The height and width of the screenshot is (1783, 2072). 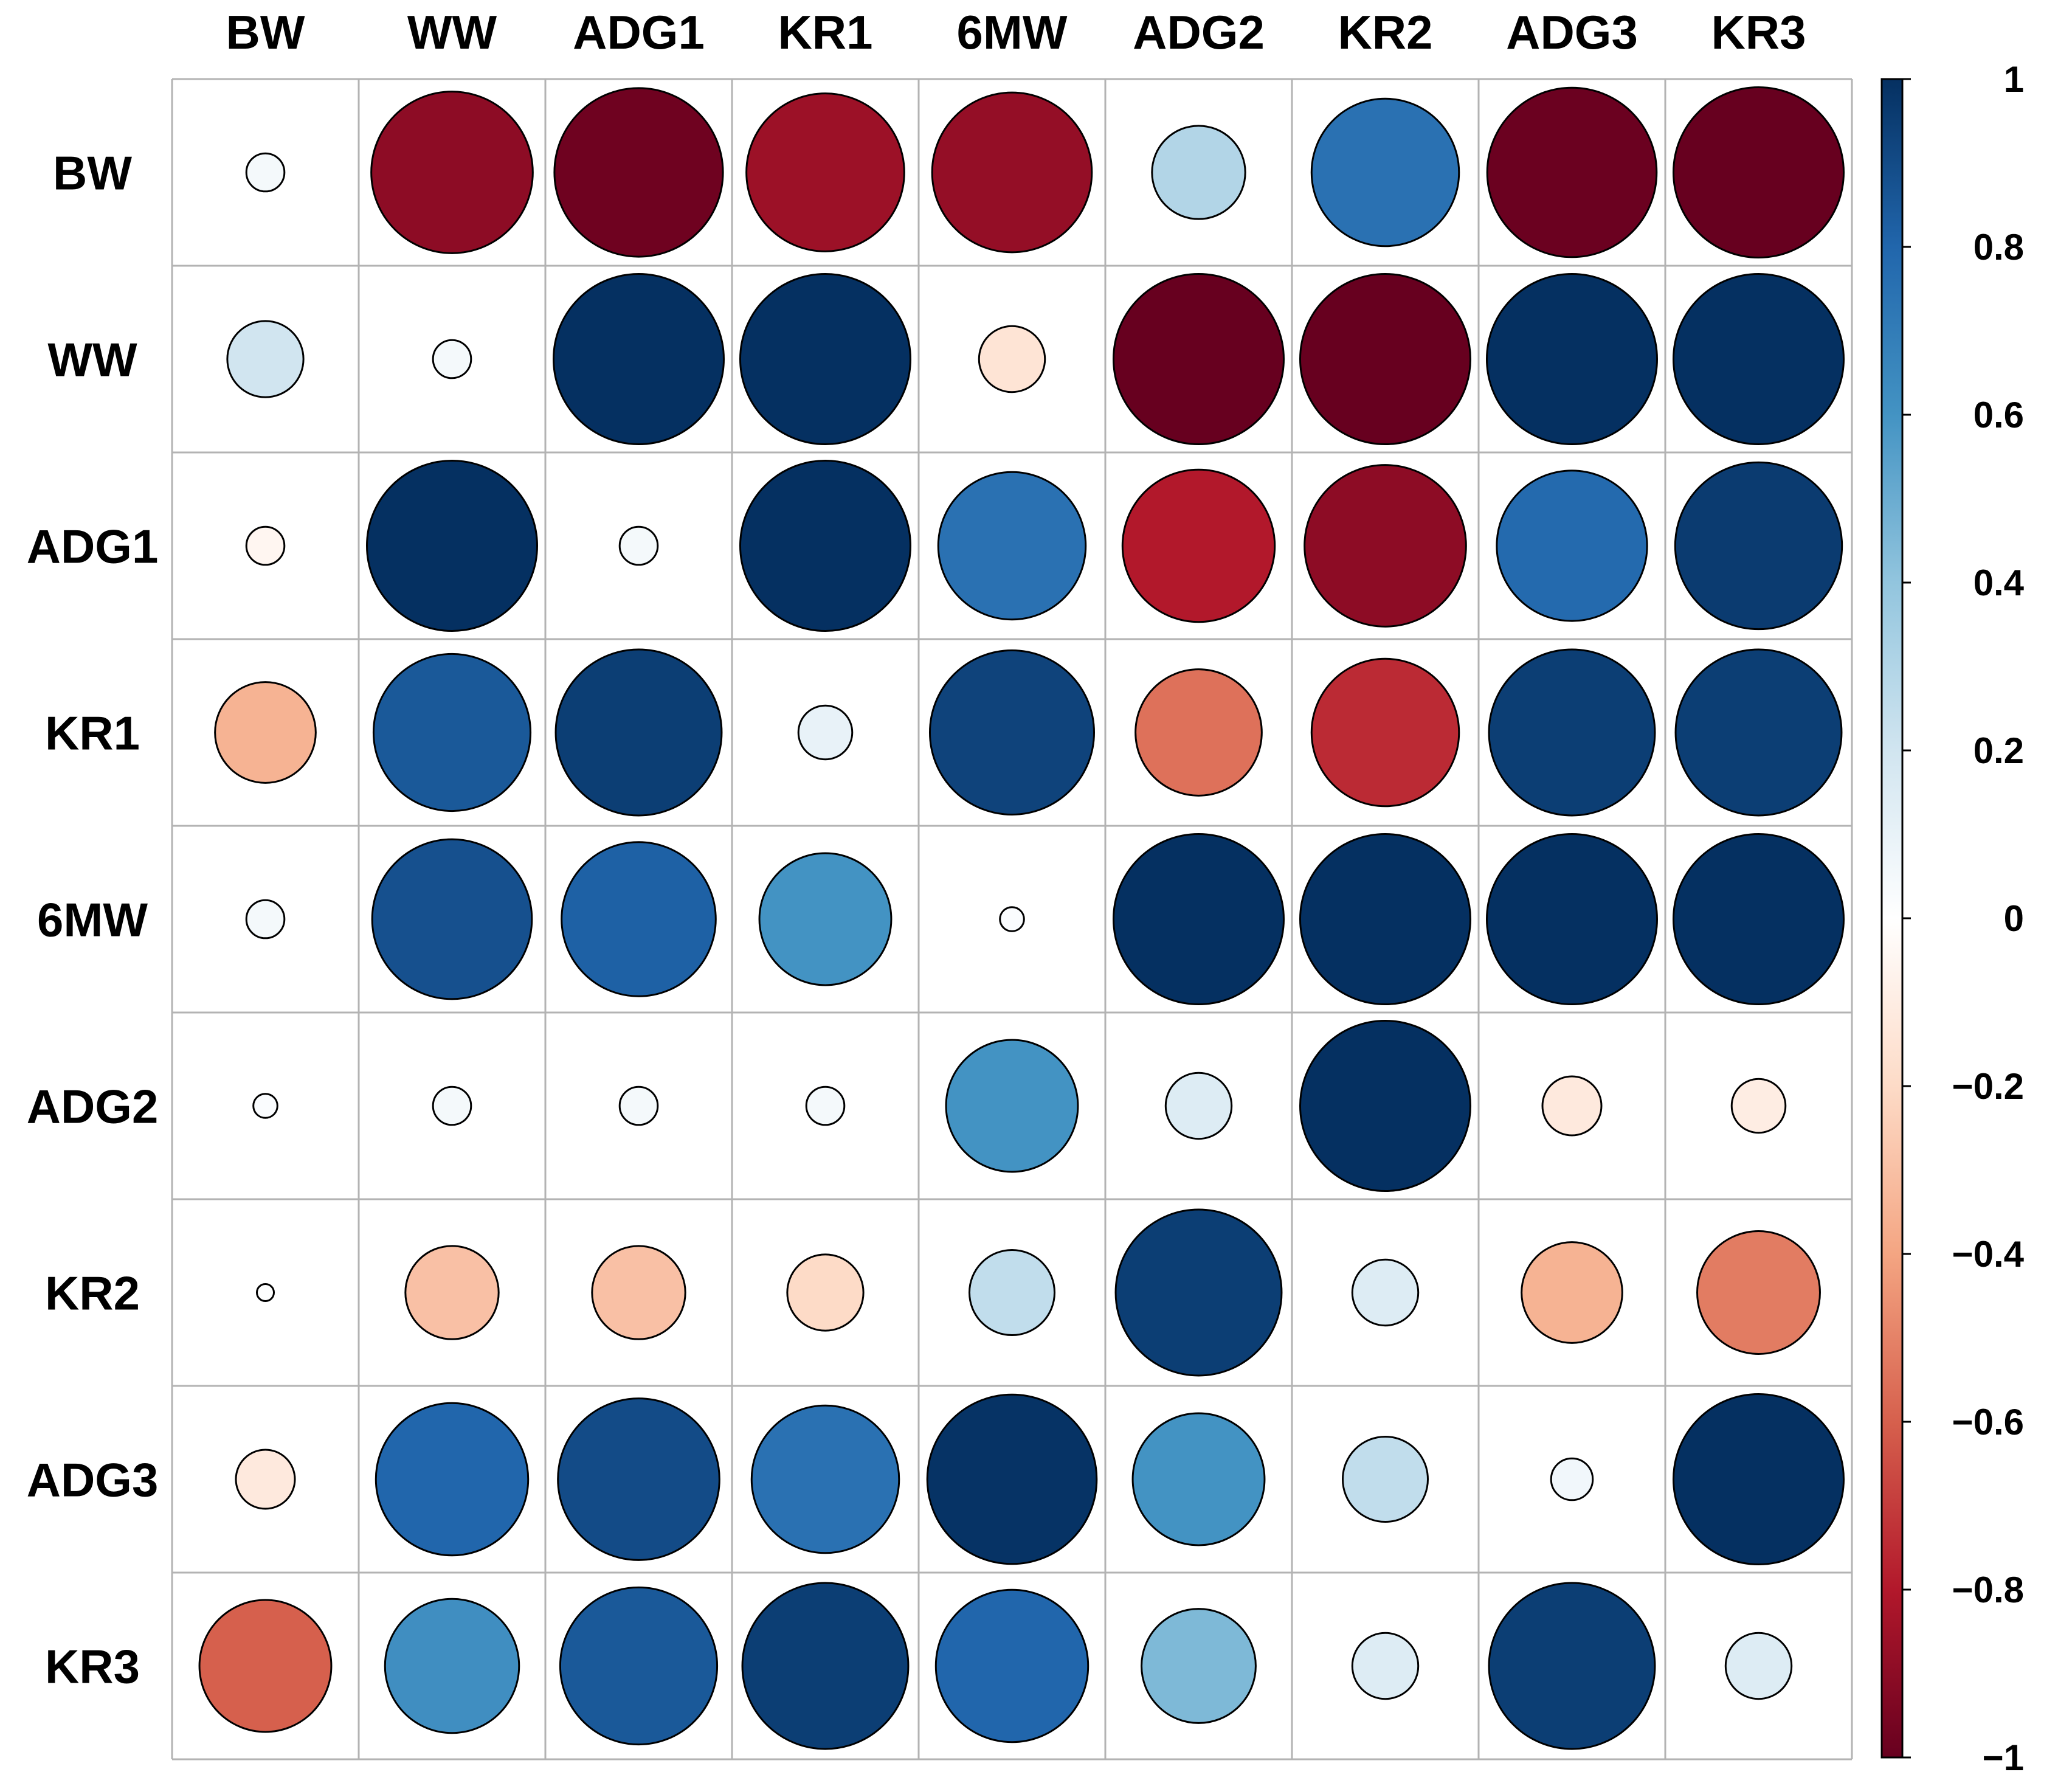 I want to click on column-label-KR1: KR1, so click(x=825, y=32).